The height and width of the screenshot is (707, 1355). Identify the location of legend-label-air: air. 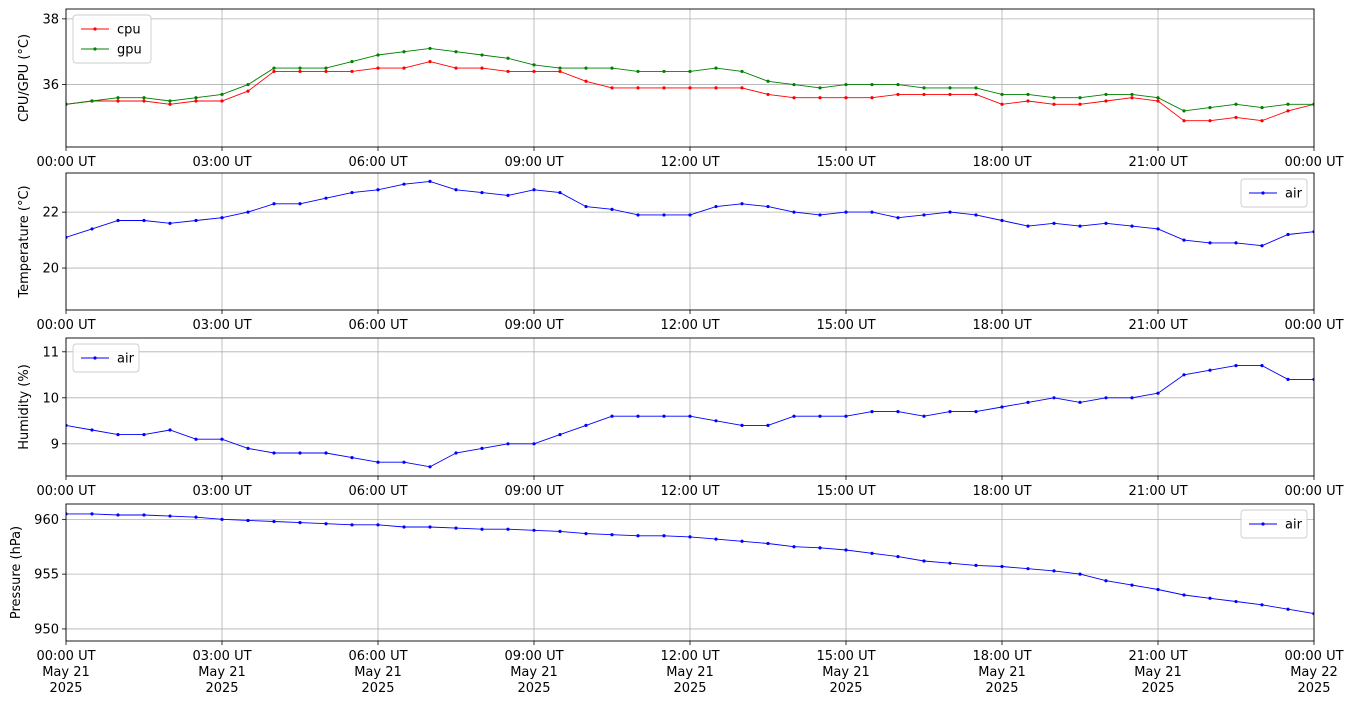
(1294, 194).